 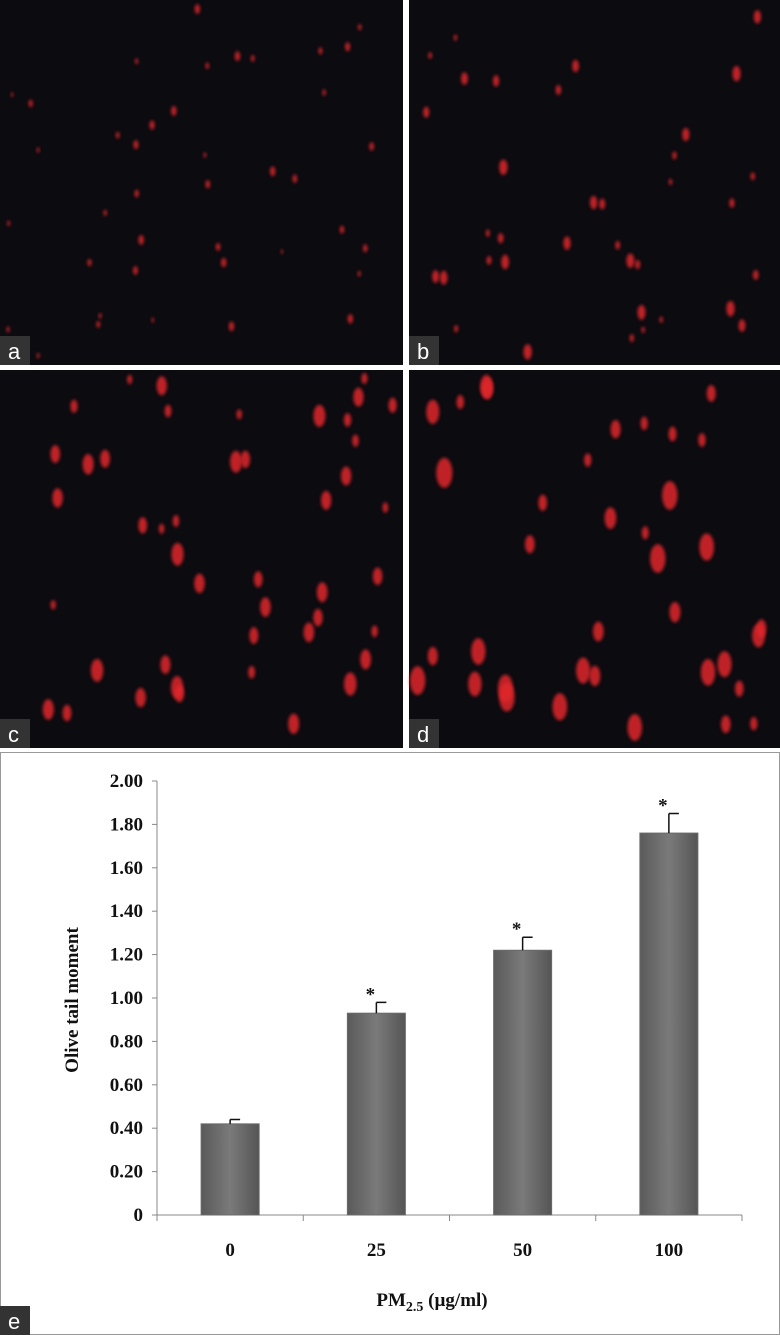 What do you see at coordinates (126, 868) in the screenshot?
I see `y-tick-label: 1.60` at bounding box center [126, 868].